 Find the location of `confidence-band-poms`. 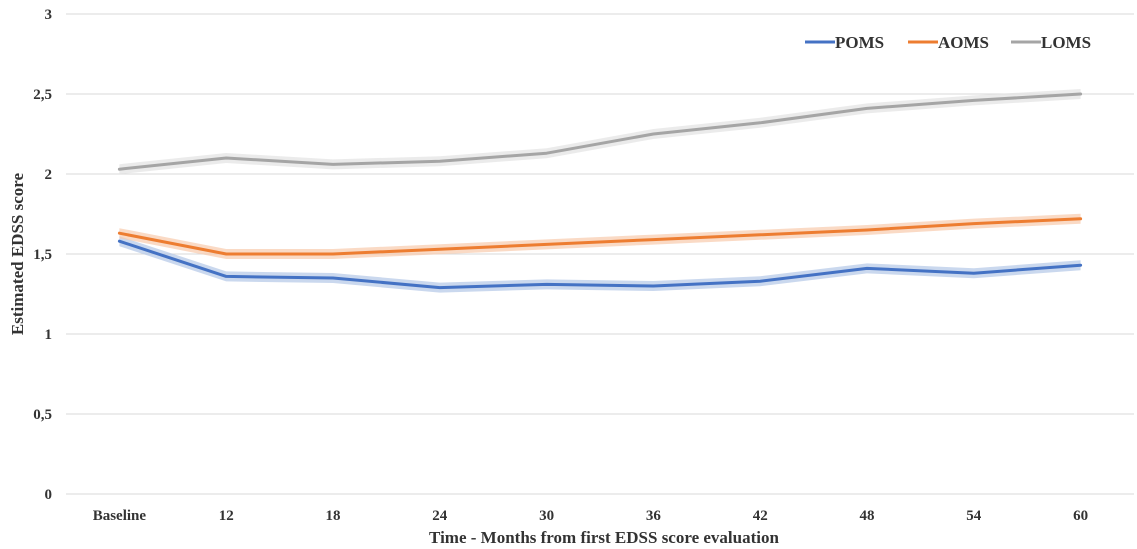

confidence-band-poms is located at coordinates (600, 264).